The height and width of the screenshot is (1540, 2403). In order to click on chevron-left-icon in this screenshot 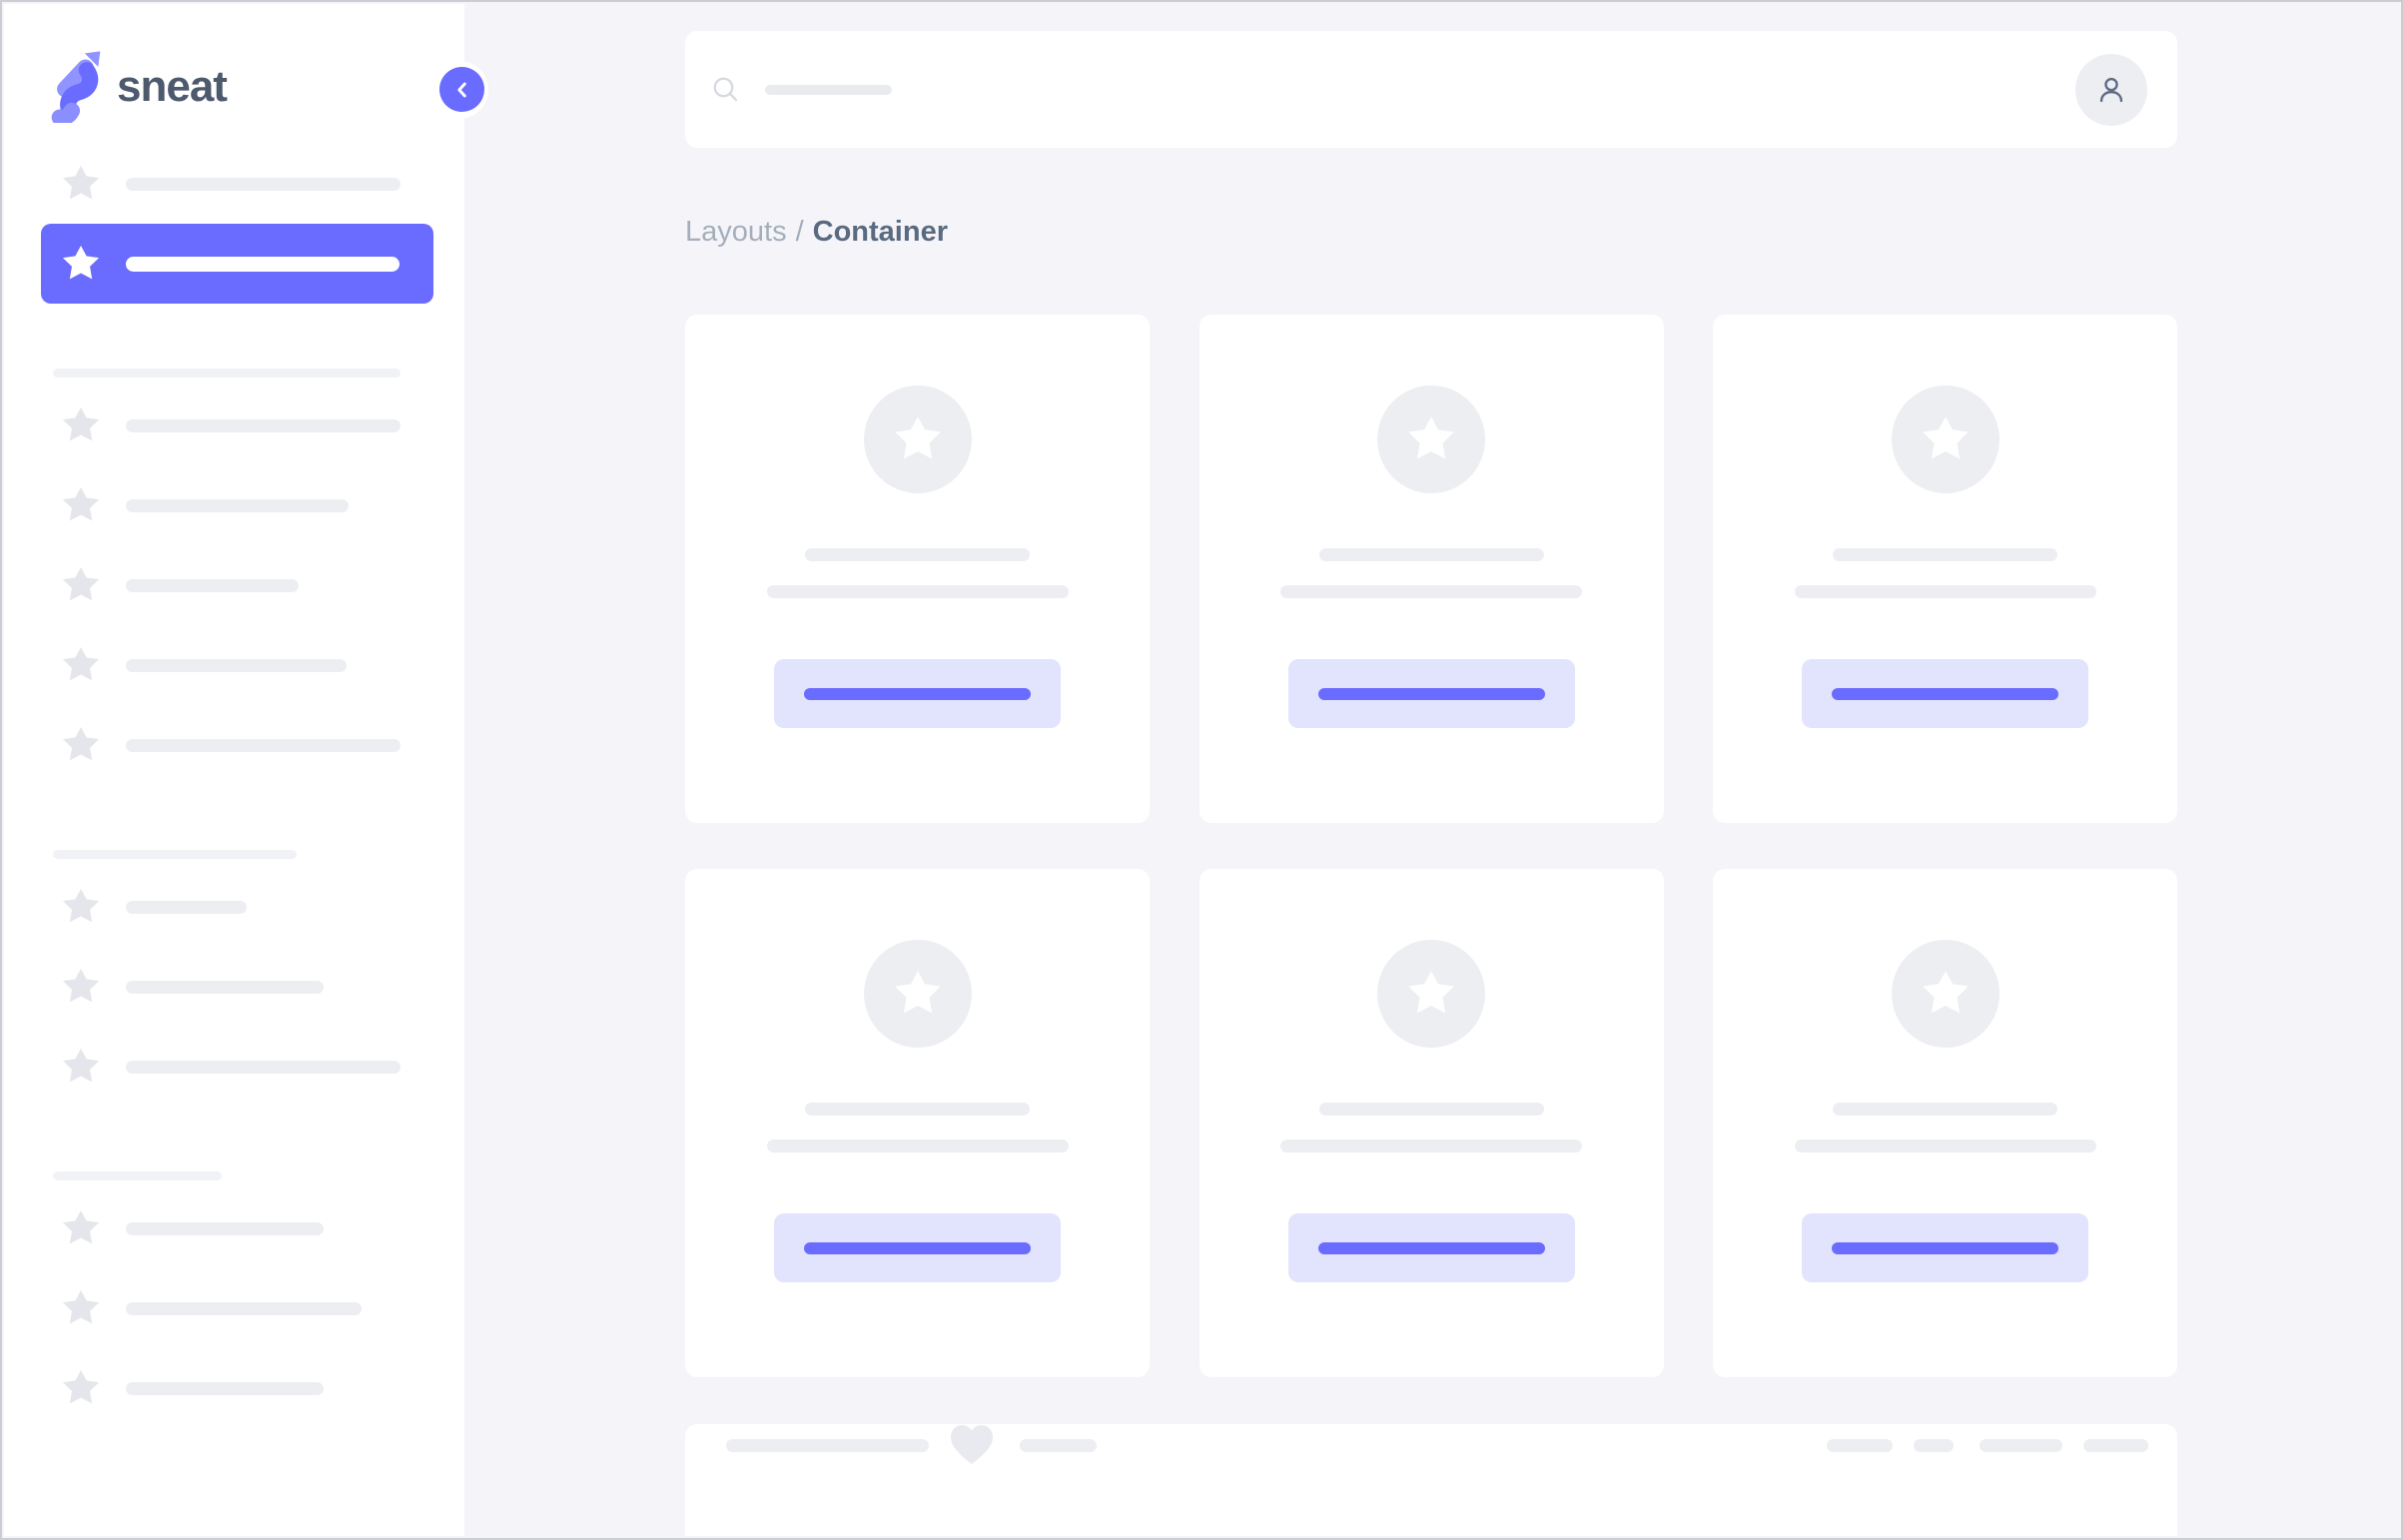, I will do `click(461, 90)`.